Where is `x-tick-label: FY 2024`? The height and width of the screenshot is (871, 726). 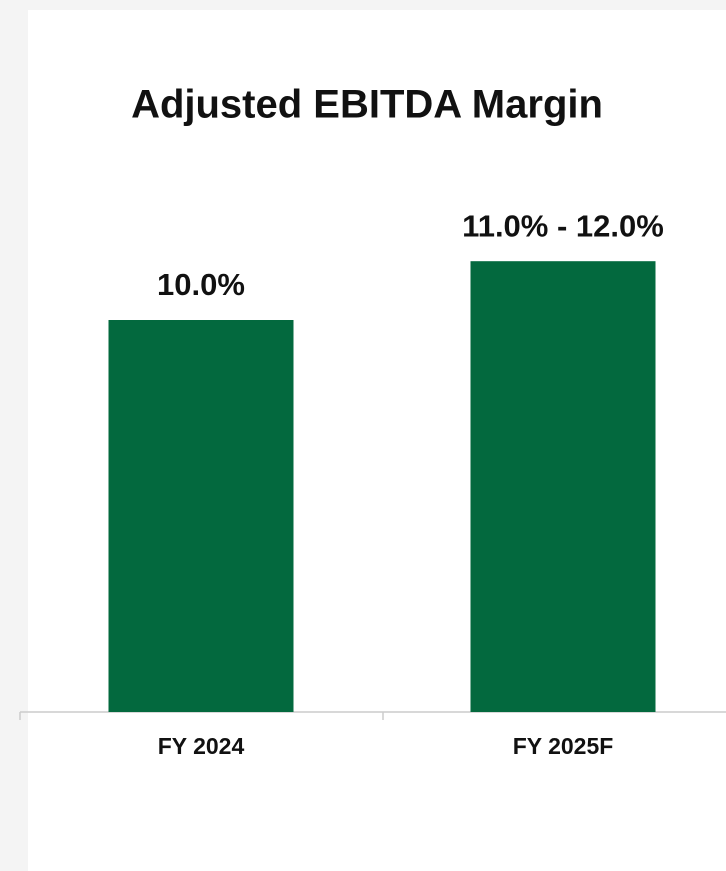
x-tick-label: FY 2024 is located at coordinates (201, 746).